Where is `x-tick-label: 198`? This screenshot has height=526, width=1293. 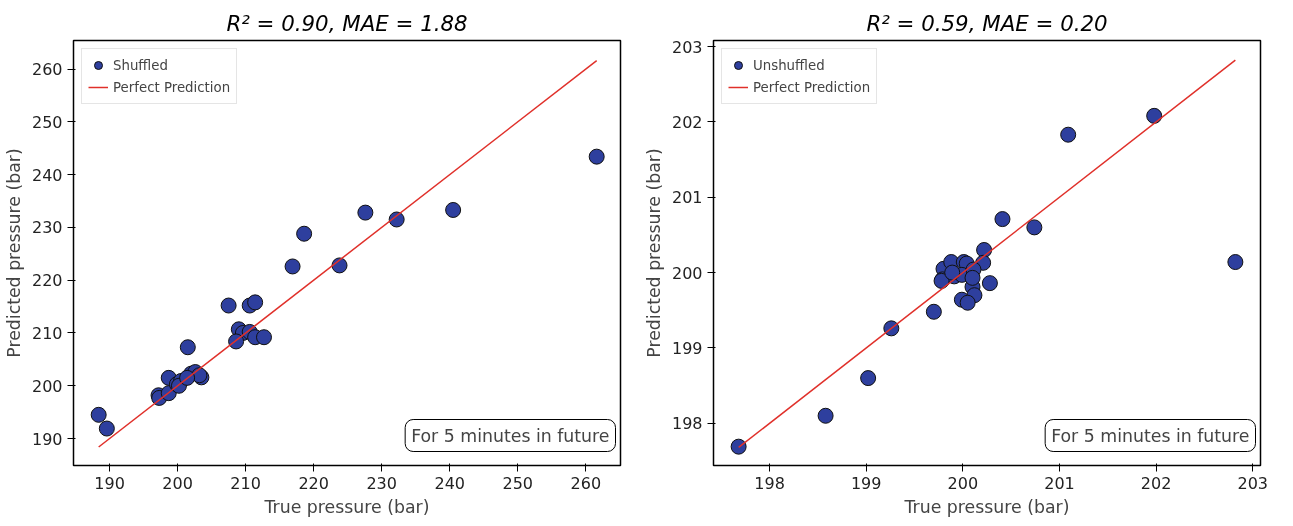 x-tick-label: 198 is located at coordinates (769, 483).